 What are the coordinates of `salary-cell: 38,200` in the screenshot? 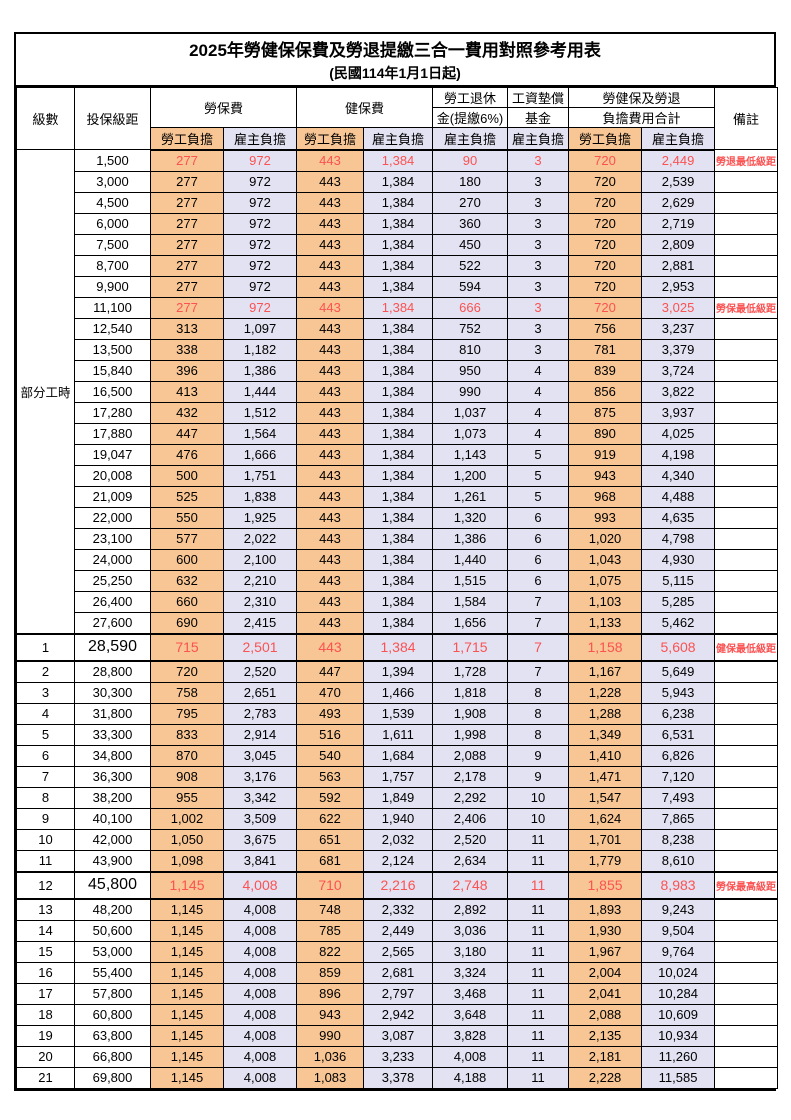 It's located at (112, 797).